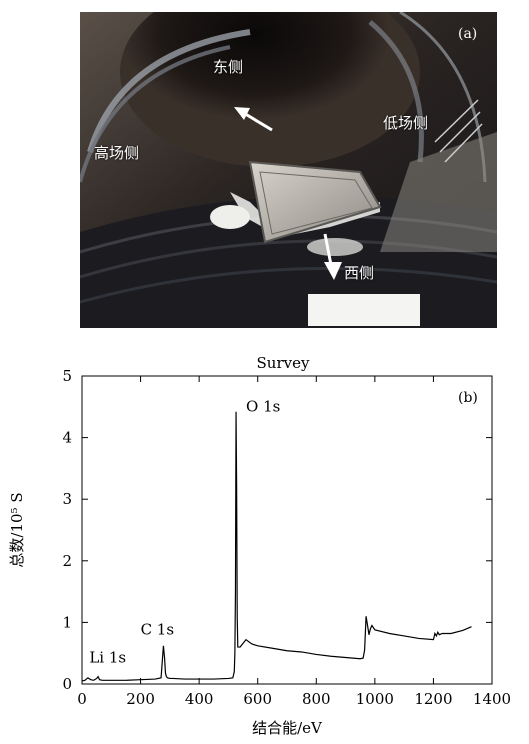  What do you see at coordinates (359, 273) in the screenshot?
I see `label-west-side: 西侧` at bounding box center [359, 273].